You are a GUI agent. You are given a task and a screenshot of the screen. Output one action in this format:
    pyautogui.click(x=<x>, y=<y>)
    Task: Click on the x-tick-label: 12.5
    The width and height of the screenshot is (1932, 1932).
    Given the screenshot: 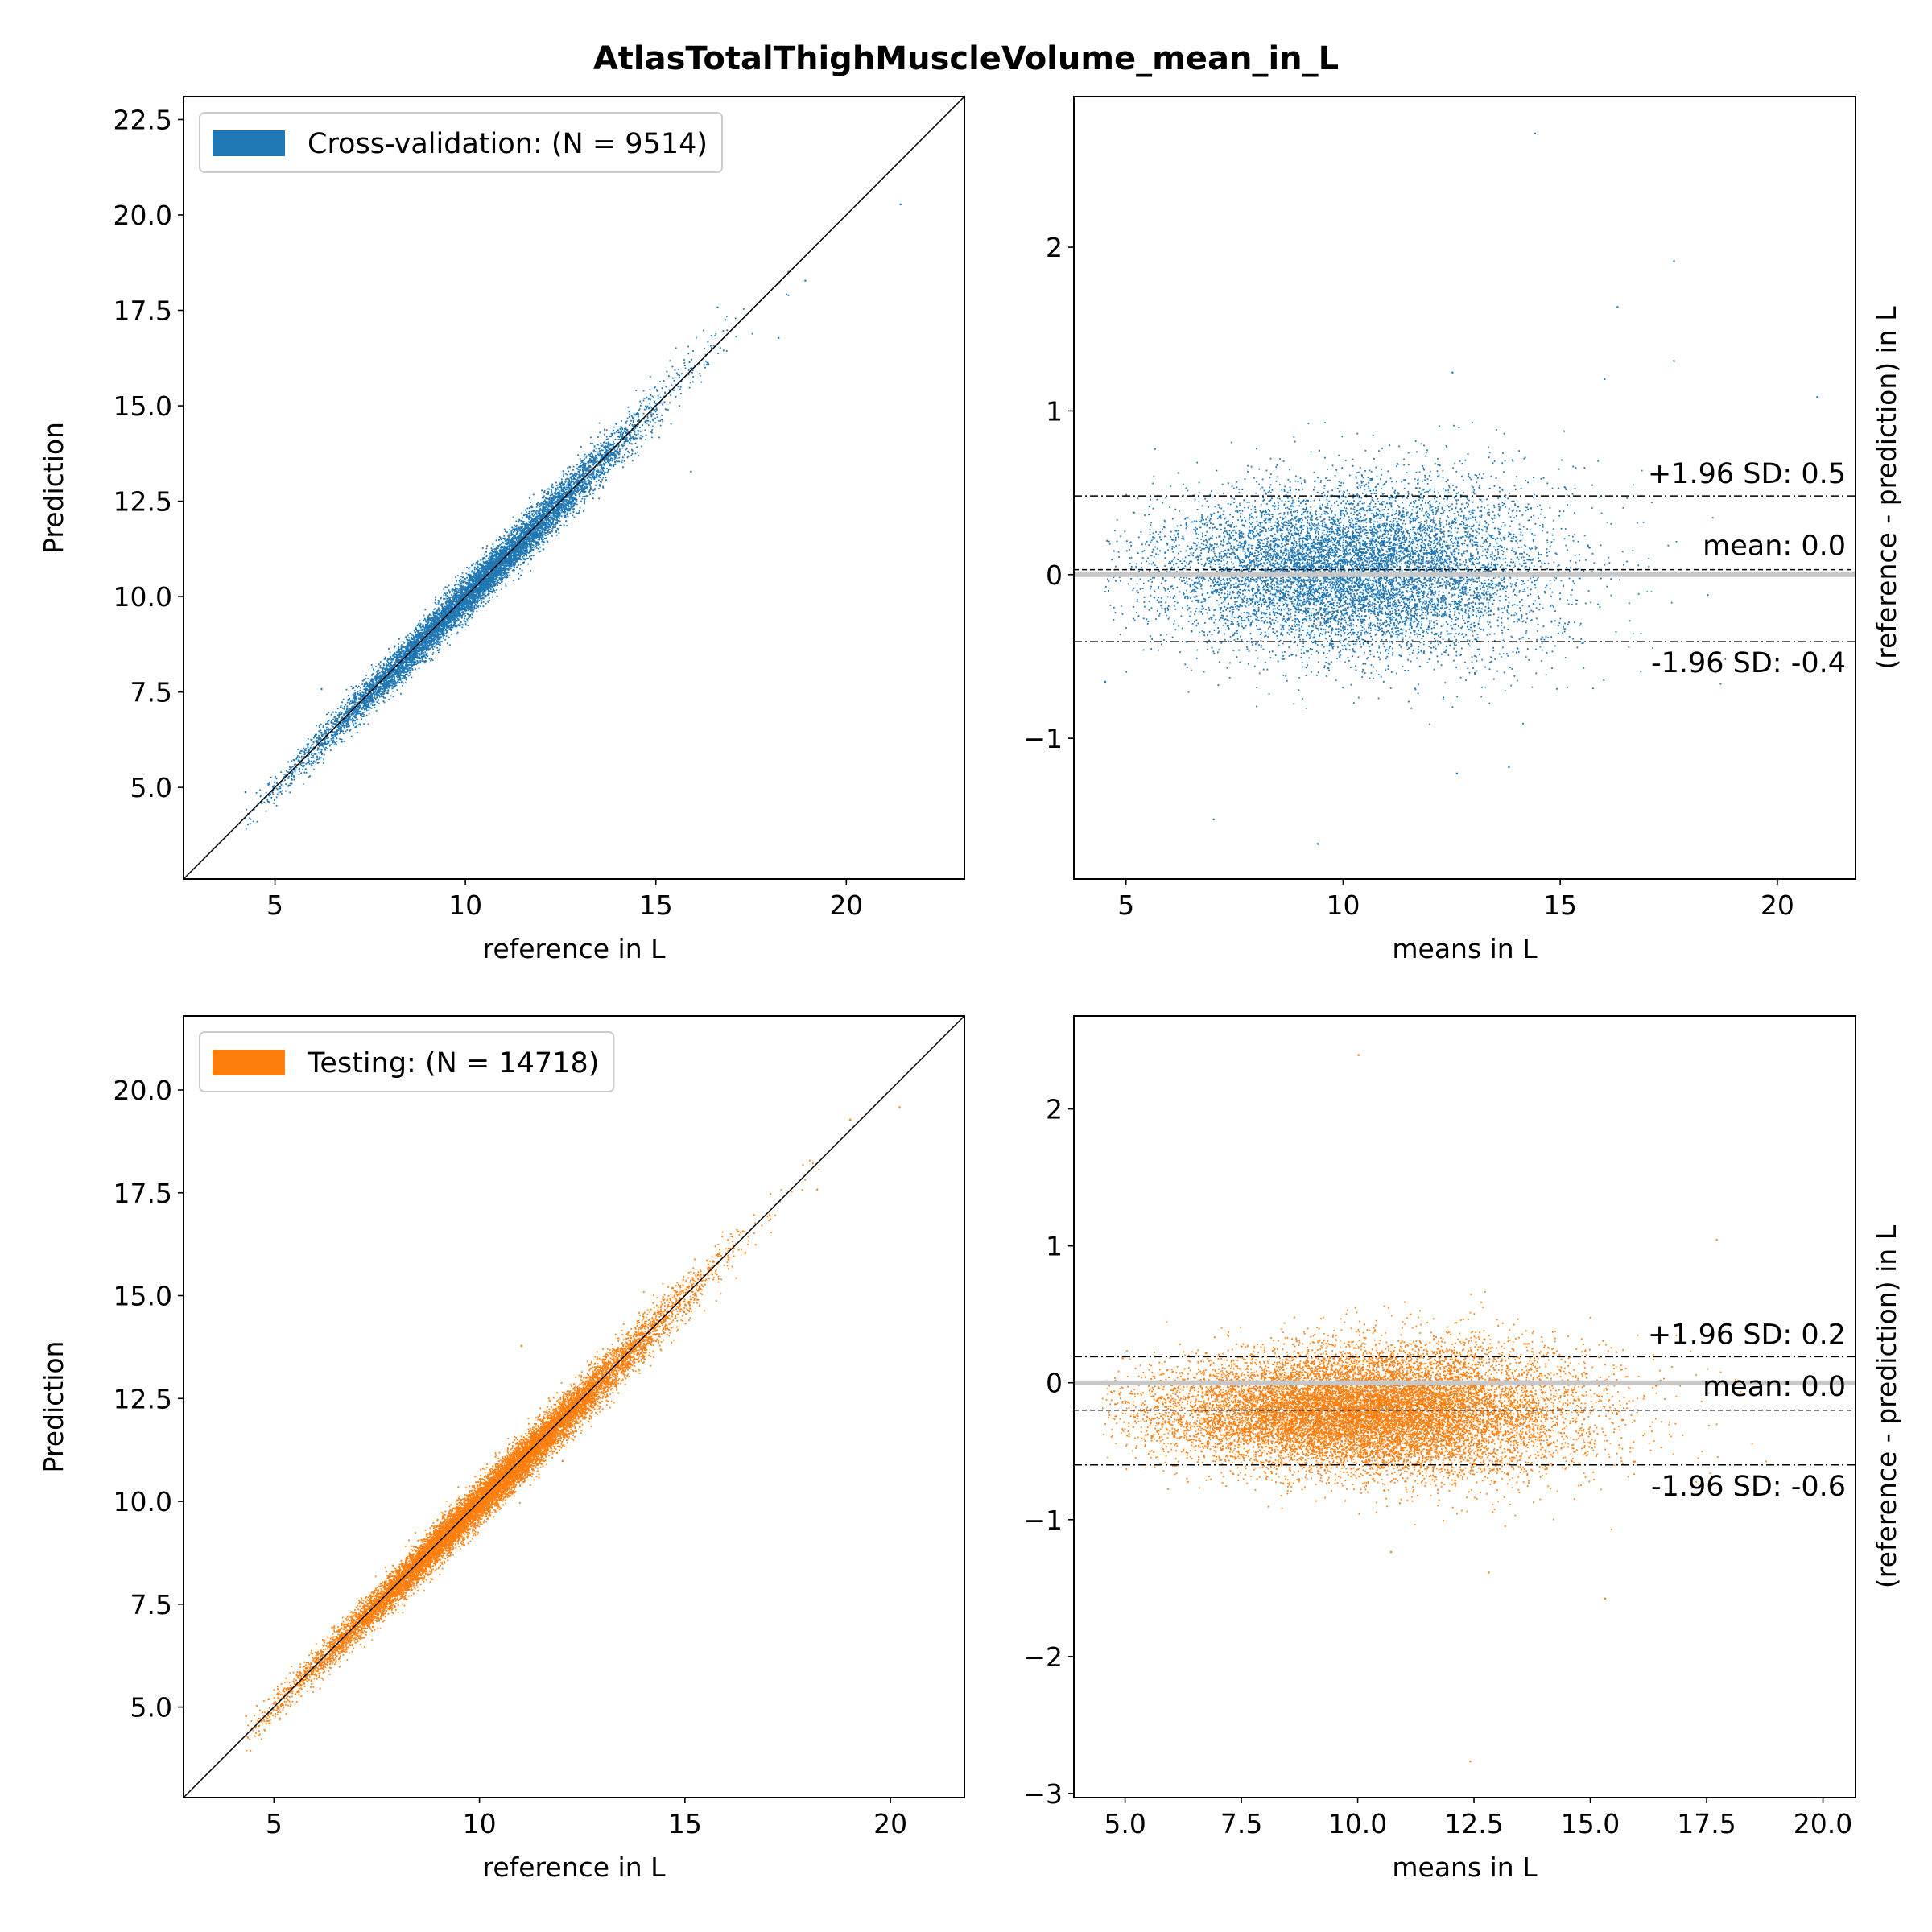 What is the action you would take?
    pyautogui.click(x=1473, y=1823)
    